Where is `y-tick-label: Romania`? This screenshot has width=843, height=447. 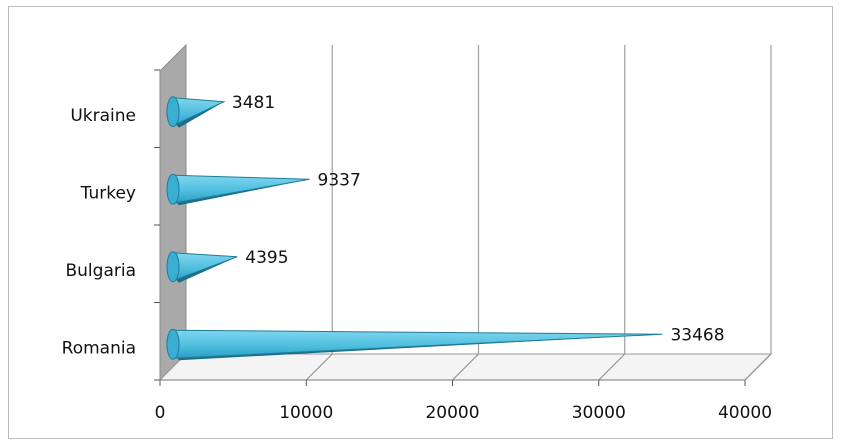
y-tick-label: Romania is located at coordinates (99, 348).